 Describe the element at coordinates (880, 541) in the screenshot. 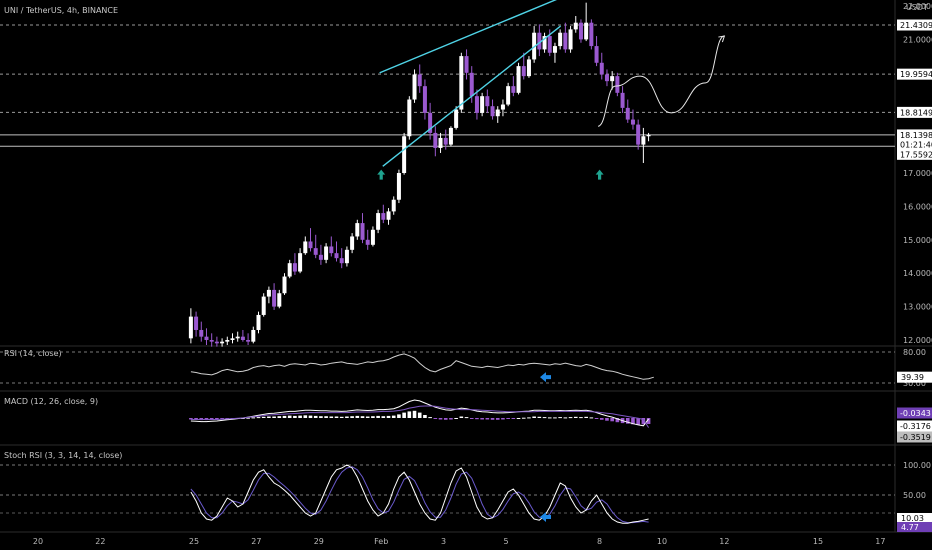

I see `time-tick-label: 17` at that location.